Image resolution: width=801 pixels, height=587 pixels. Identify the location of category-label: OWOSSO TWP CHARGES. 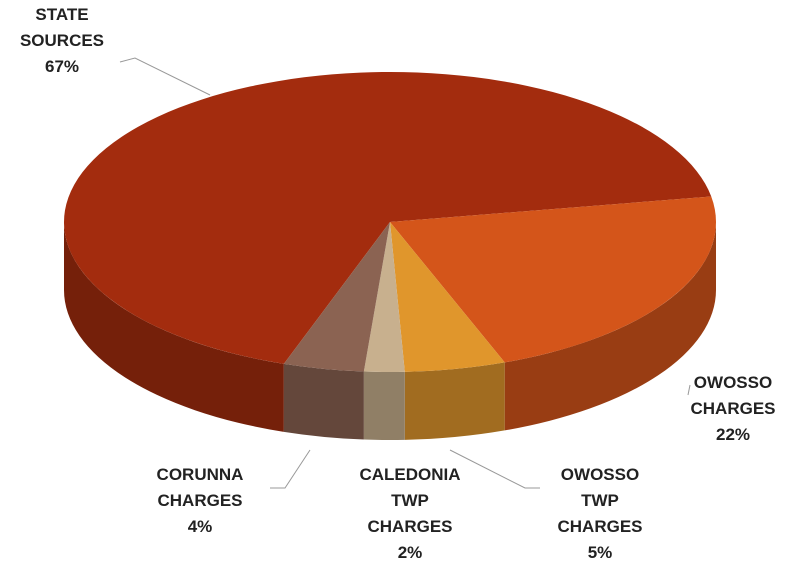
(600, 500).